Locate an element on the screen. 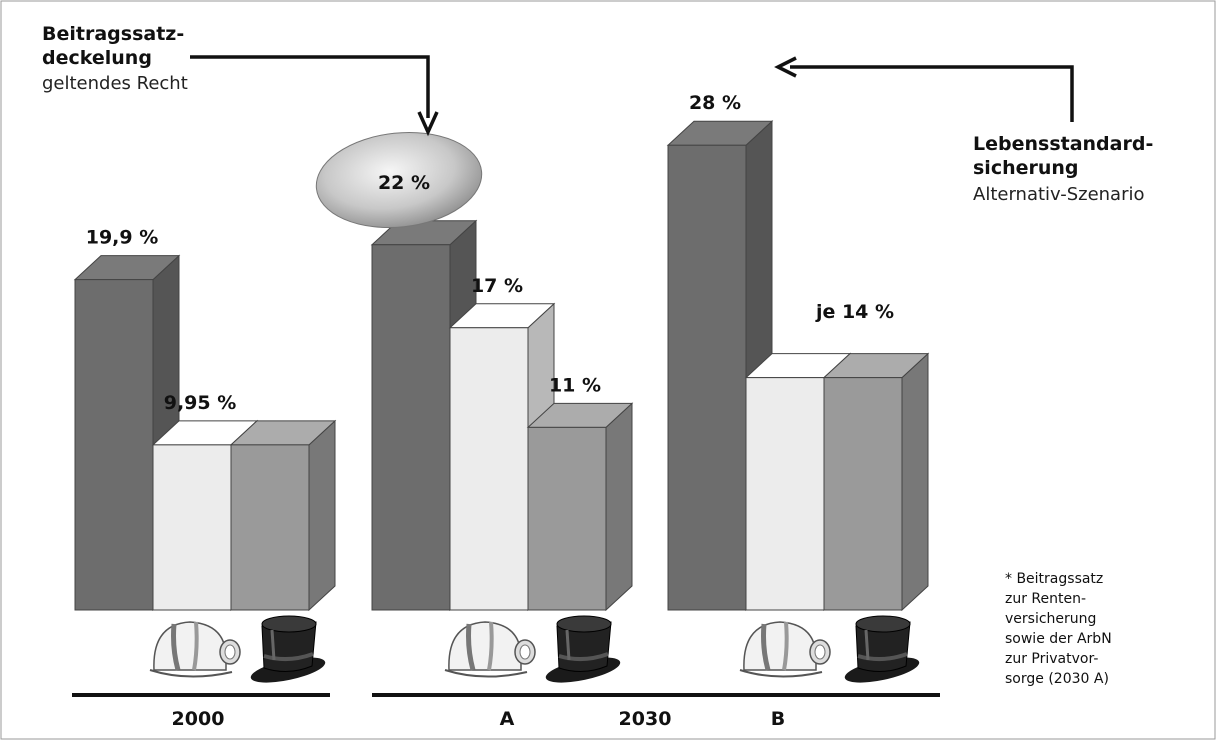 The height and width of the screenshot is (745, 1216). cap-subtitle: geltendes Recht is located at coordinates (115, 83).